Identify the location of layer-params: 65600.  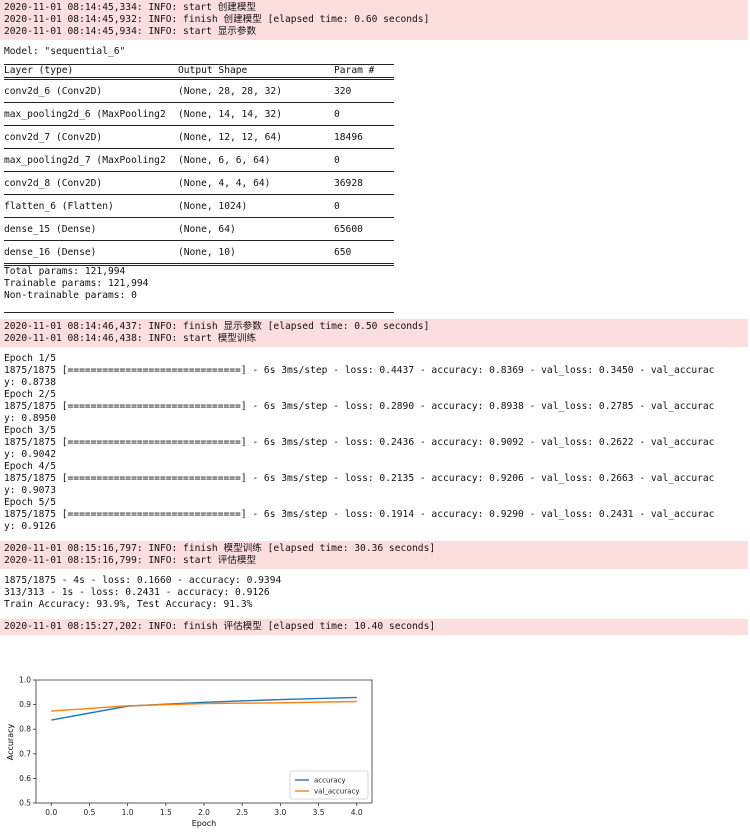
(348, 229).